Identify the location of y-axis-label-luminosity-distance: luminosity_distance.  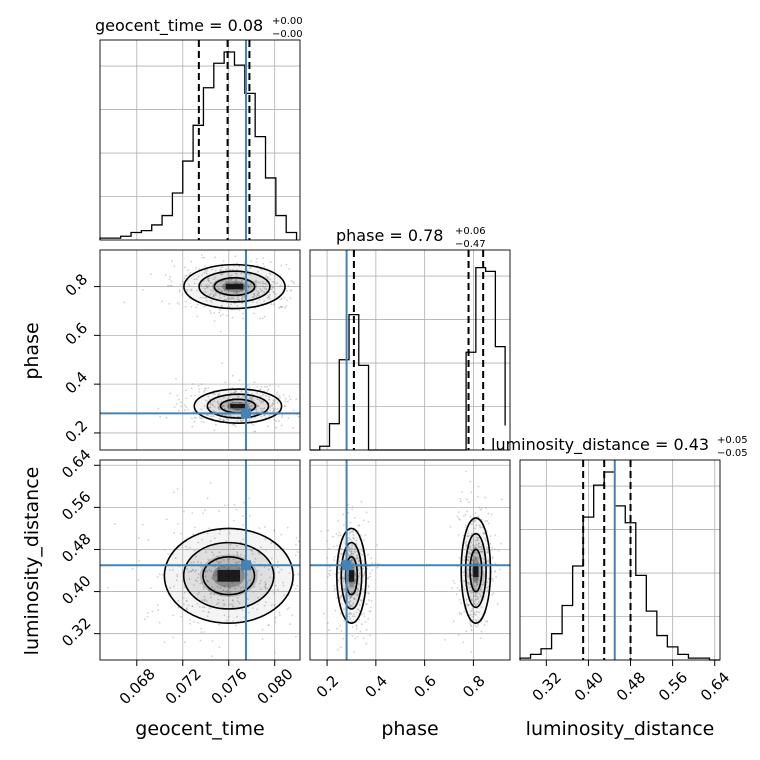
(32, 561).